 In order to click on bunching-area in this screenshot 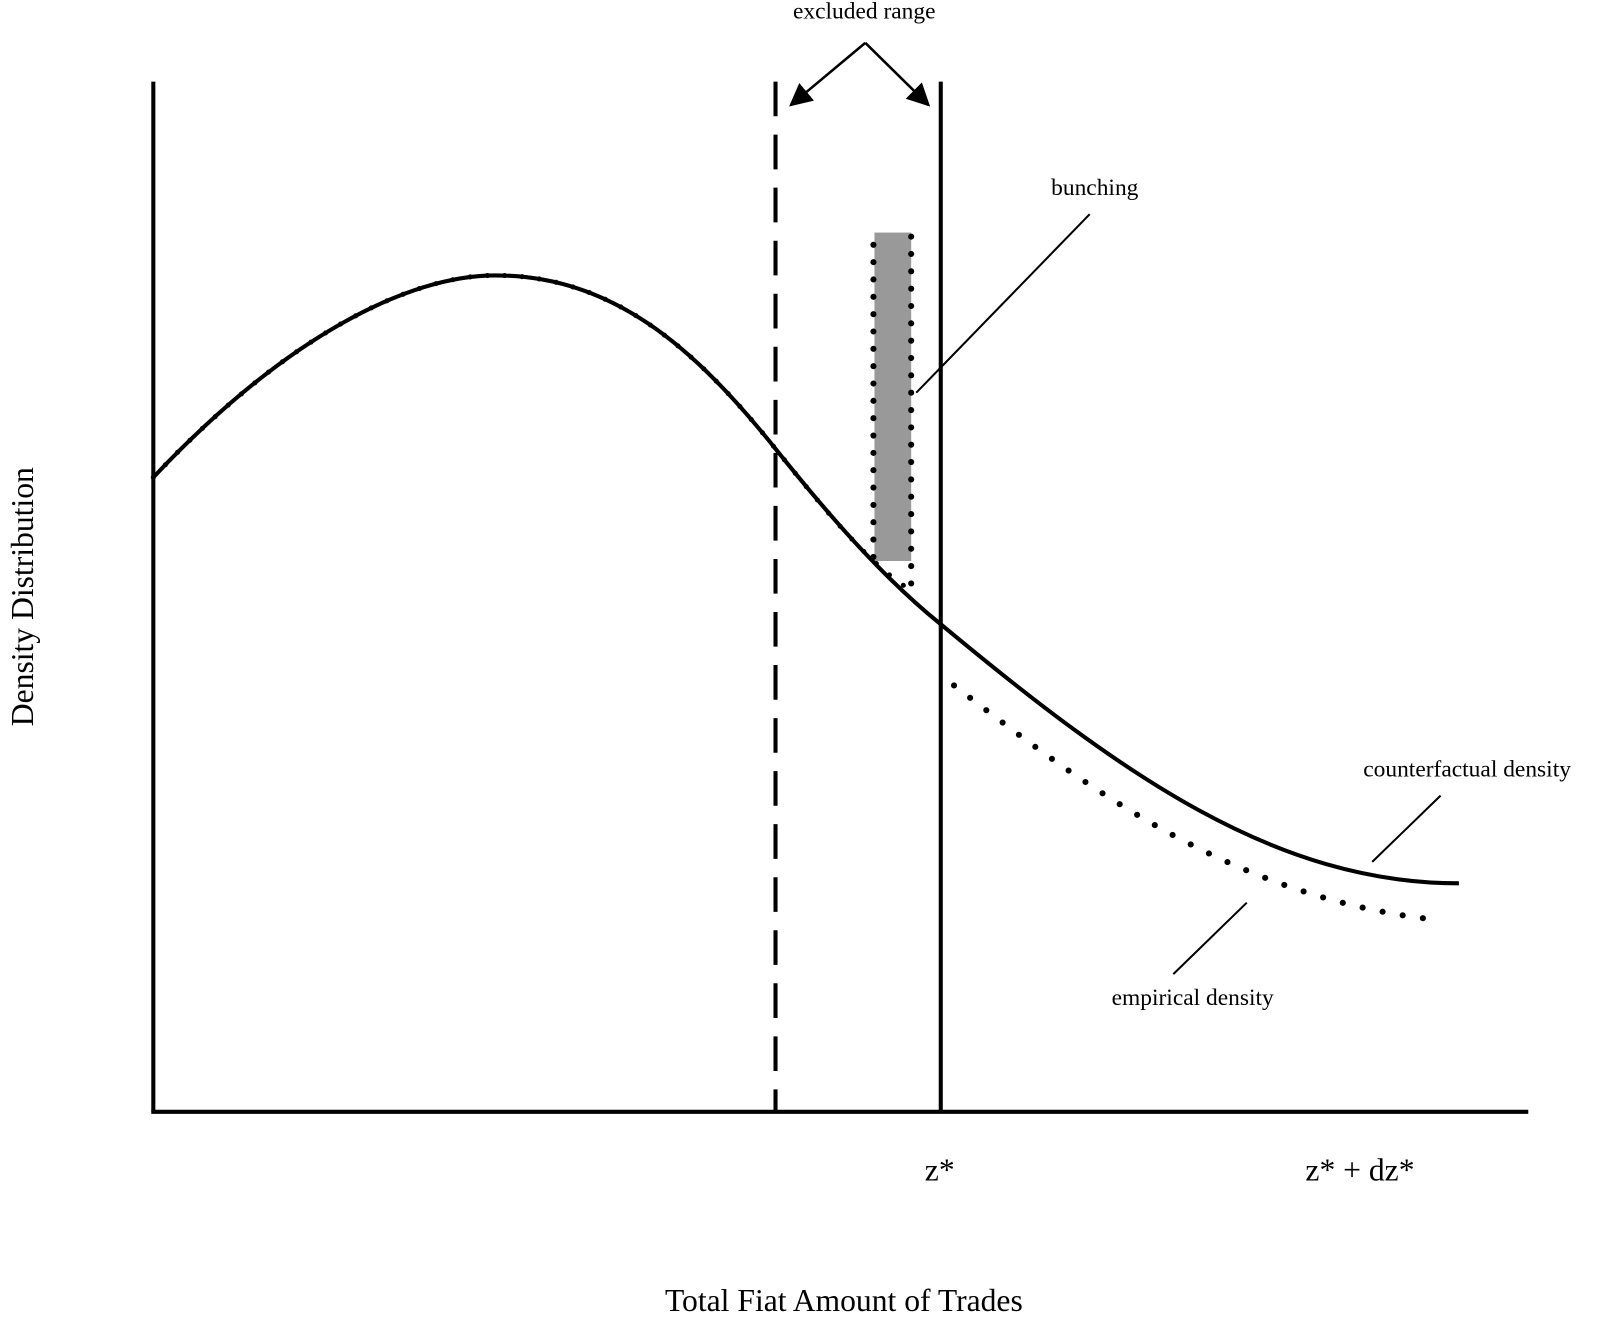, I will do `click(893, 396)`.